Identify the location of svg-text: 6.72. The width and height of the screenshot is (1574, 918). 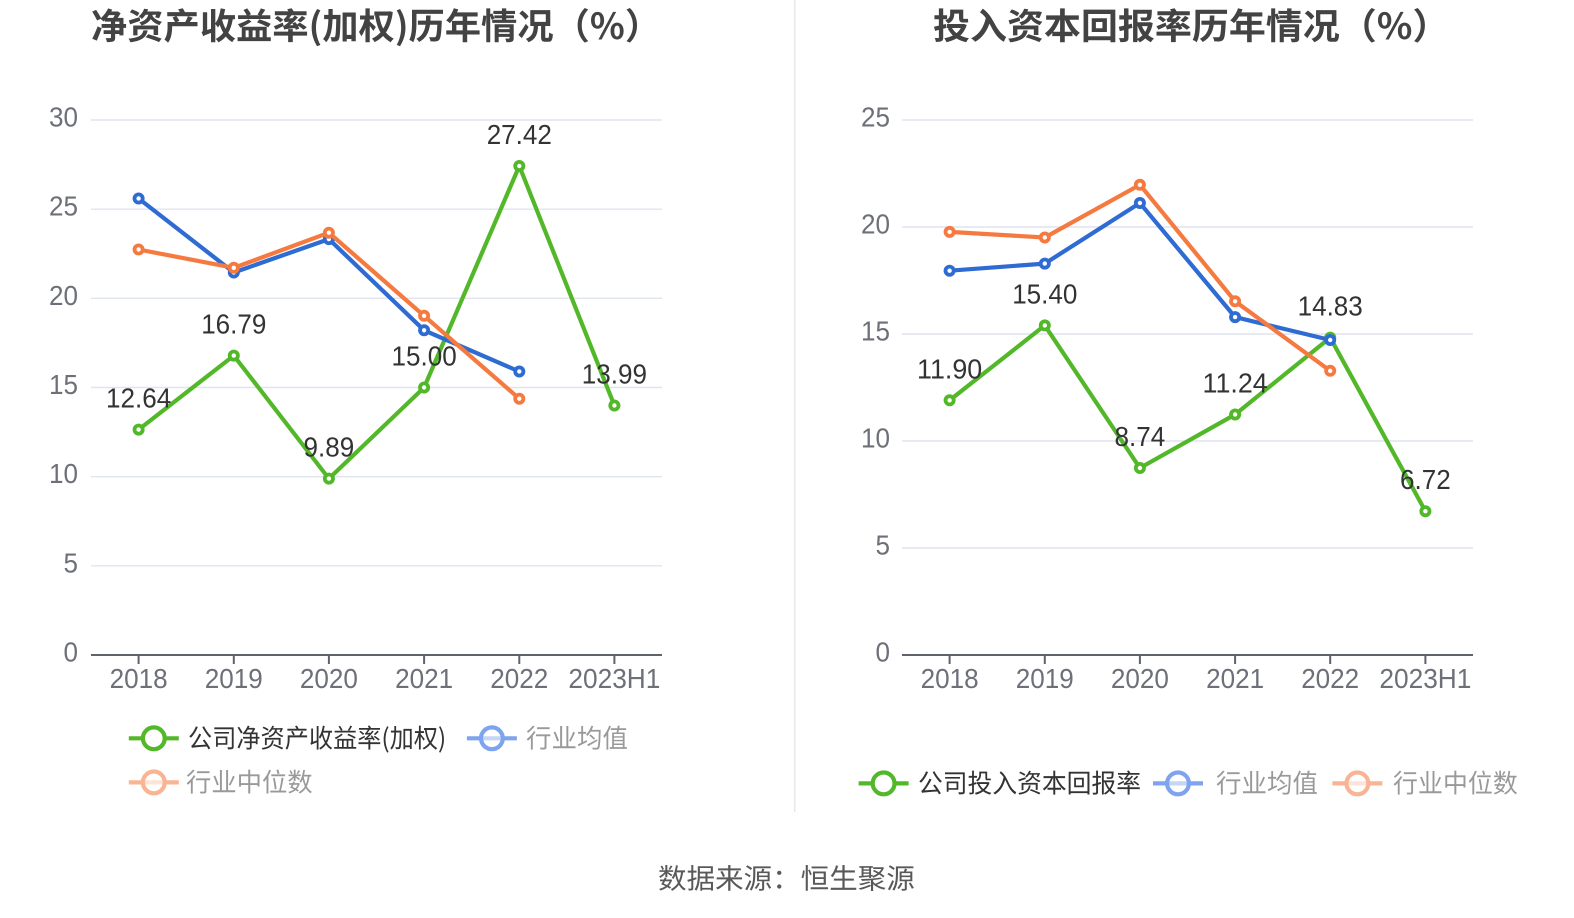
(1425, 479).